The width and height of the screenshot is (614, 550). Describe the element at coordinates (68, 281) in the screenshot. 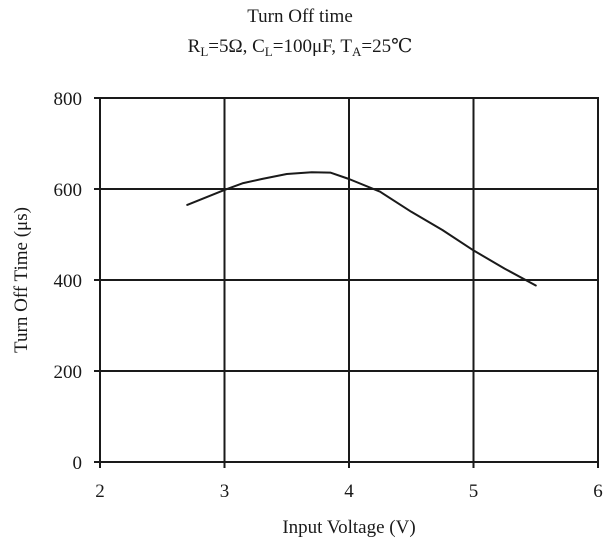

I see `y-tick-label-400: 400` at that location.